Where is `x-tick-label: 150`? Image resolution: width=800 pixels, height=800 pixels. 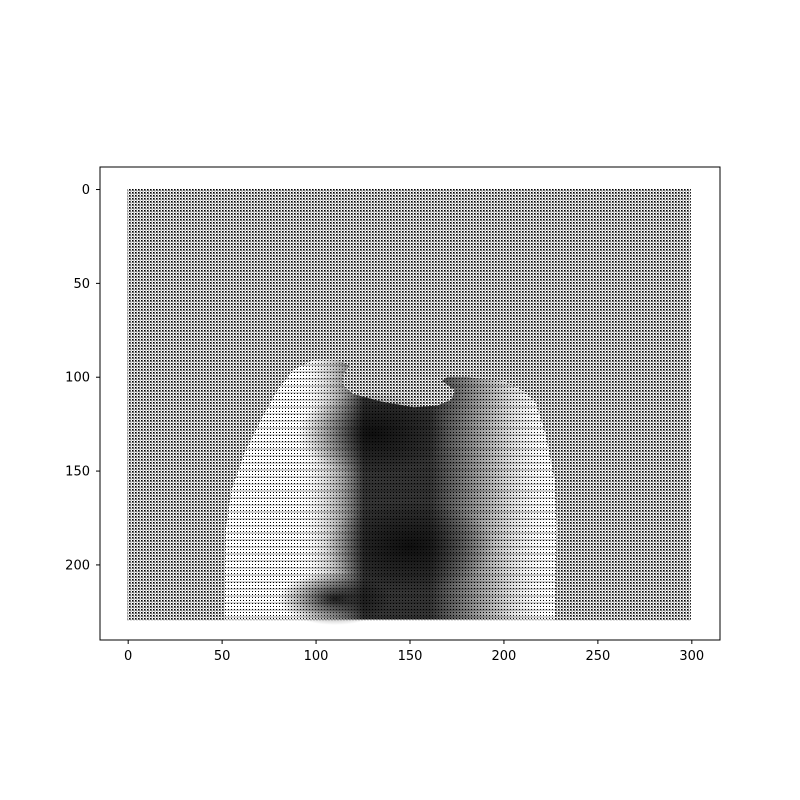
x-tick-label: 150 is located at coordinates (410, 656).